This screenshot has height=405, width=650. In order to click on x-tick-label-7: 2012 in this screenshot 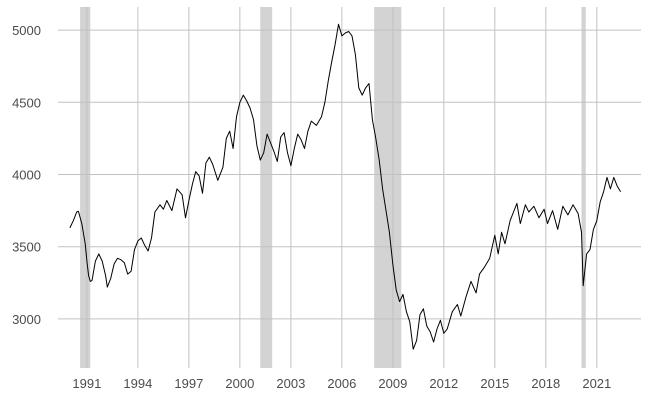, I will do `click(443, 383)`.